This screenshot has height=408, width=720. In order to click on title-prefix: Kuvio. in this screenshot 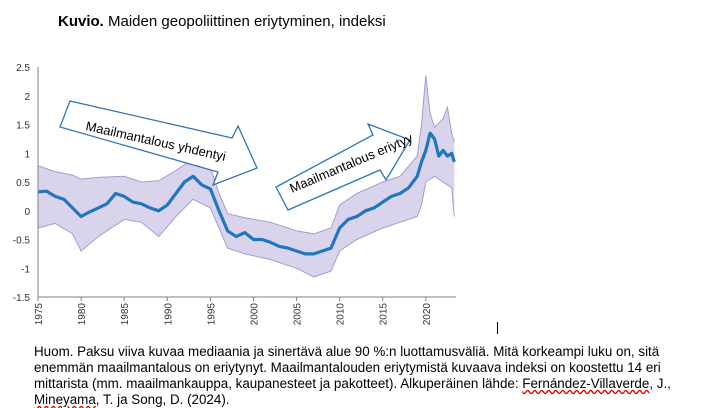, I will do `click(81, 21)`.